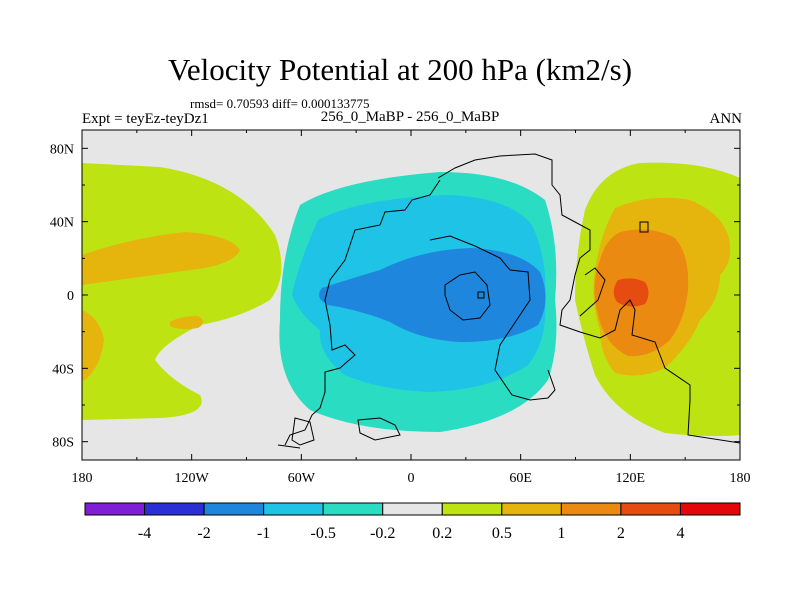  Describe the element at coordinates (379, 429) in the screenshot. I see `coastline-south` at that location.